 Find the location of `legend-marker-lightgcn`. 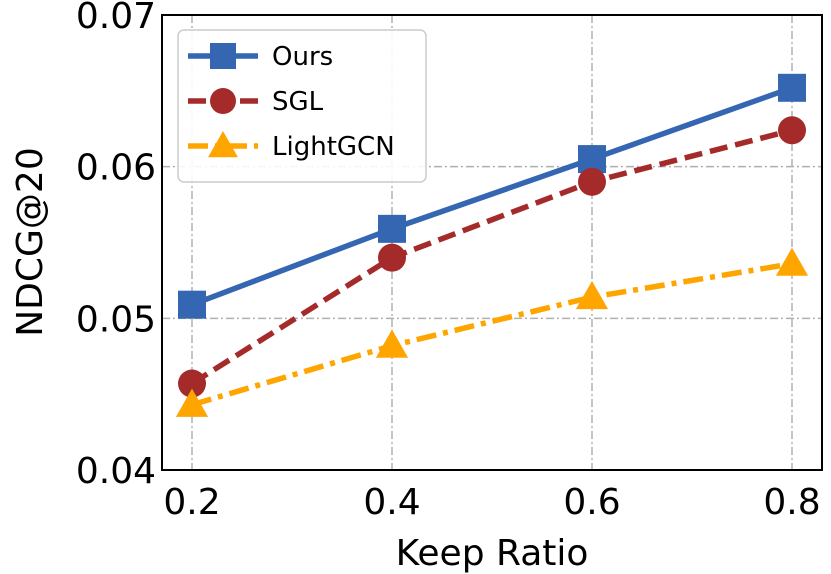

legend-marker-lightgcn is located at coordinates (223, 144).